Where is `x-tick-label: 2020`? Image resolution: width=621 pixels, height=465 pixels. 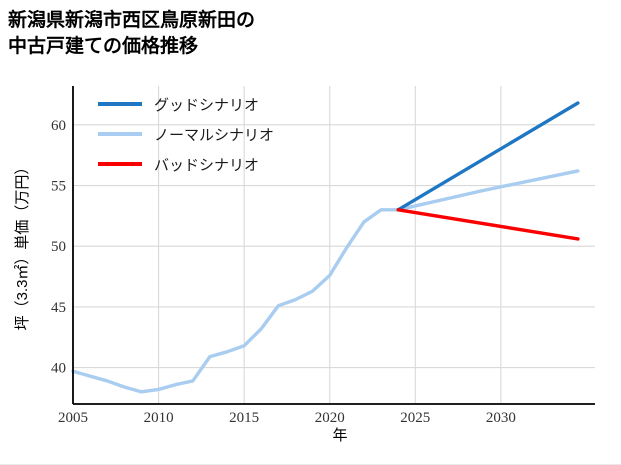
x-tick-label: 2020 is located at coordinates (330, 418).